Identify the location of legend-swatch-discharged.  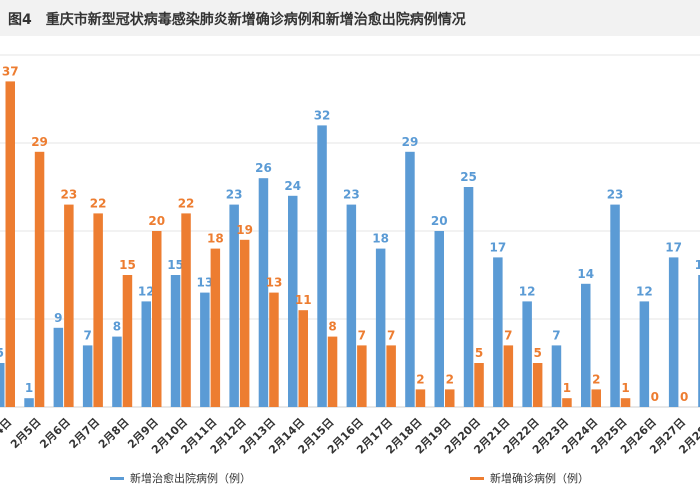
(117, 478).